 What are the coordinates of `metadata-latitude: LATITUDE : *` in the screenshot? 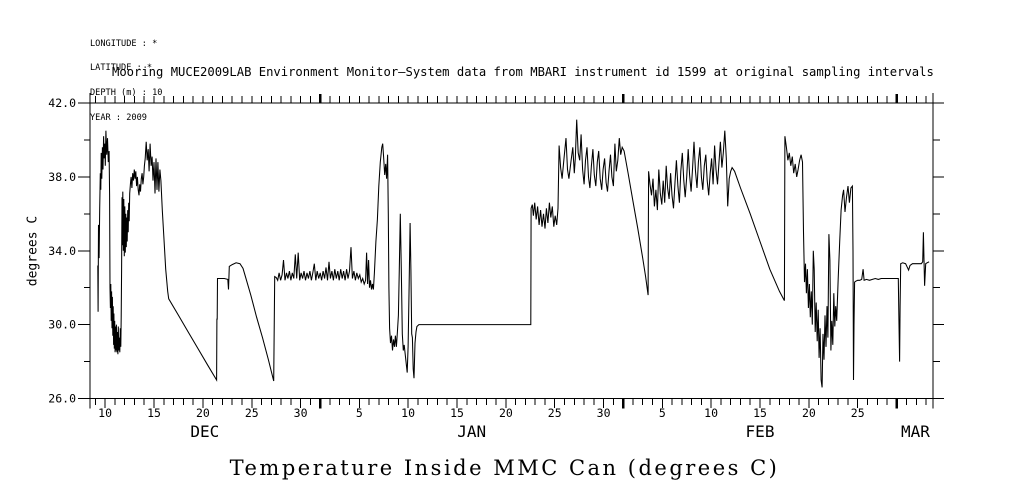 It's located at (121, 68).